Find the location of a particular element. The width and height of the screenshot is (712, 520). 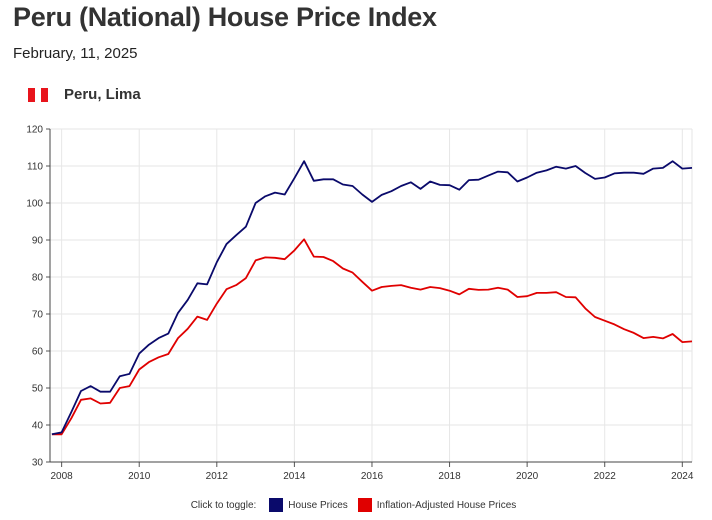

y-tick-label-90: 90 is located at coordinates (38, 241).